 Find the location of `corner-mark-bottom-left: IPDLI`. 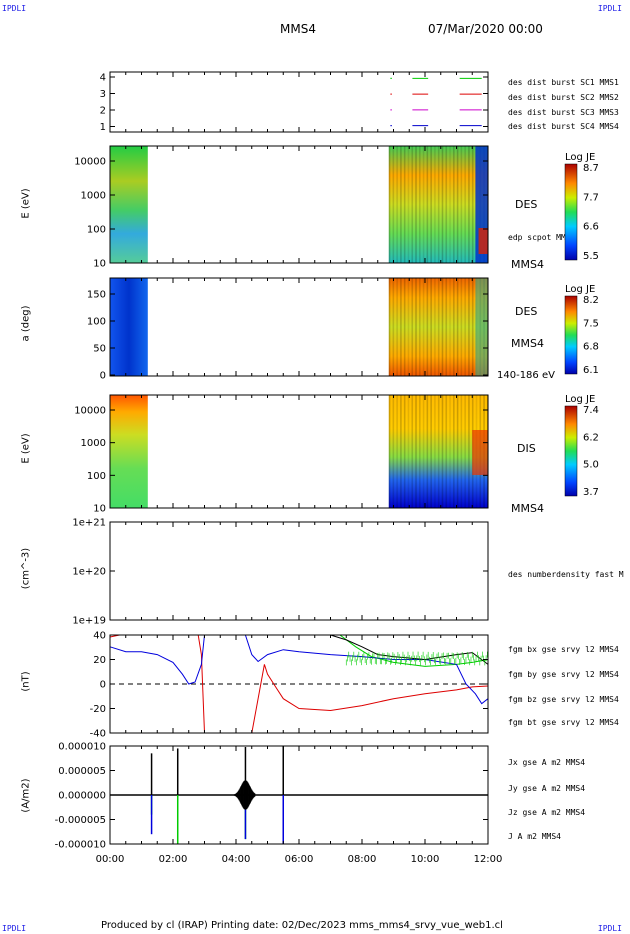

corner-mark-bottom-left: IPDLI is located at coordinates (14, 928).